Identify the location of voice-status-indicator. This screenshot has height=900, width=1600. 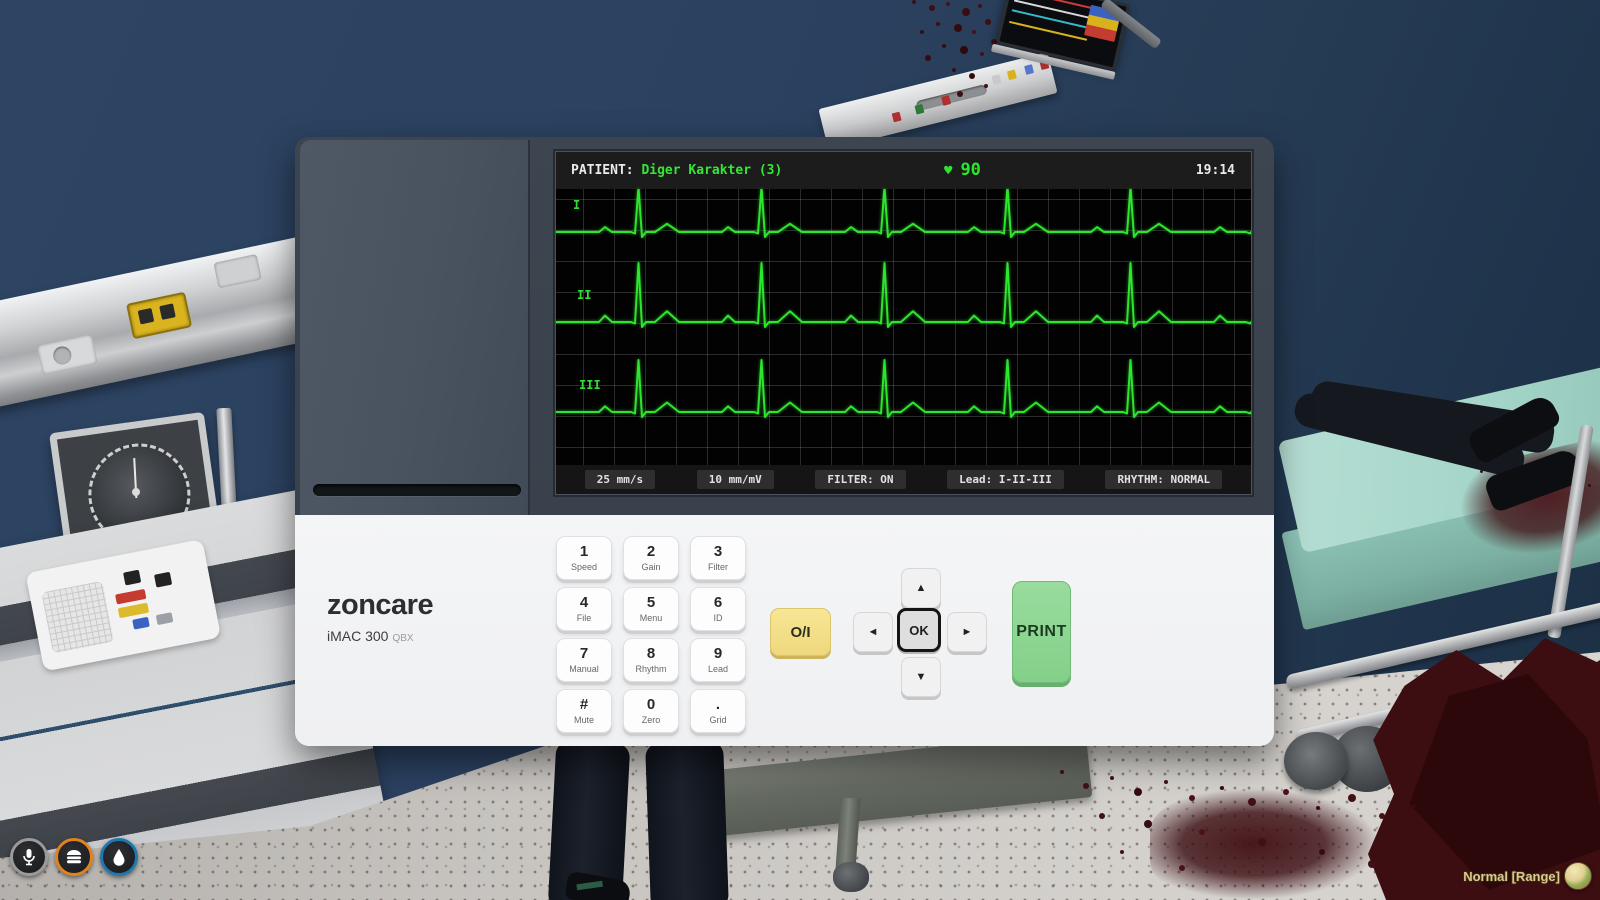
(29, 857).